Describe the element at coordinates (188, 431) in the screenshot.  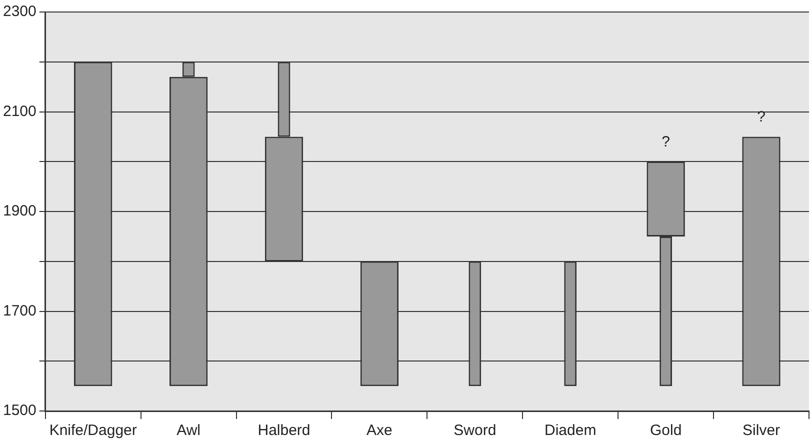
I see `x-tick-label: Awl` at that location.